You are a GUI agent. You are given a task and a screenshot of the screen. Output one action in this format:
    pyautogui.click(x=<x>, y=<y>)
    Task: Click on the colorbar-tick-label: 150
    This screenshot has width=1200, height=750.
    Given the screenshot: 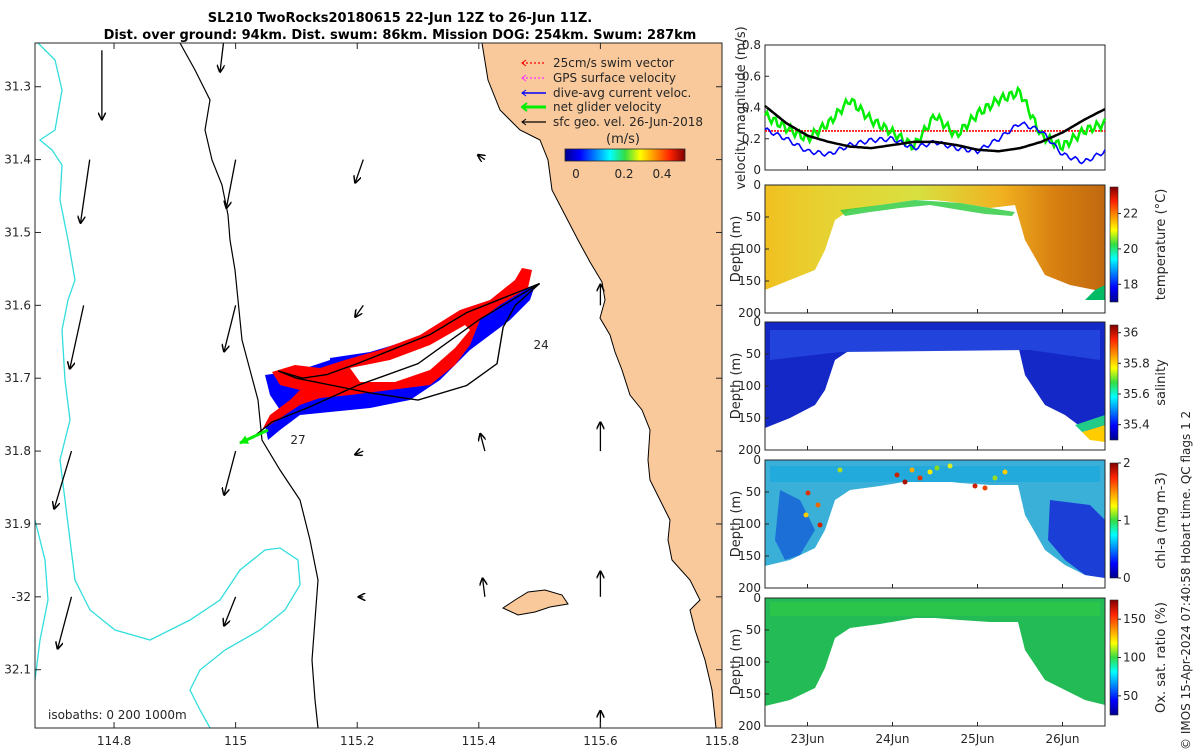 What is the action you would take?
    pyautogui.click(x=1134, y=619)
    